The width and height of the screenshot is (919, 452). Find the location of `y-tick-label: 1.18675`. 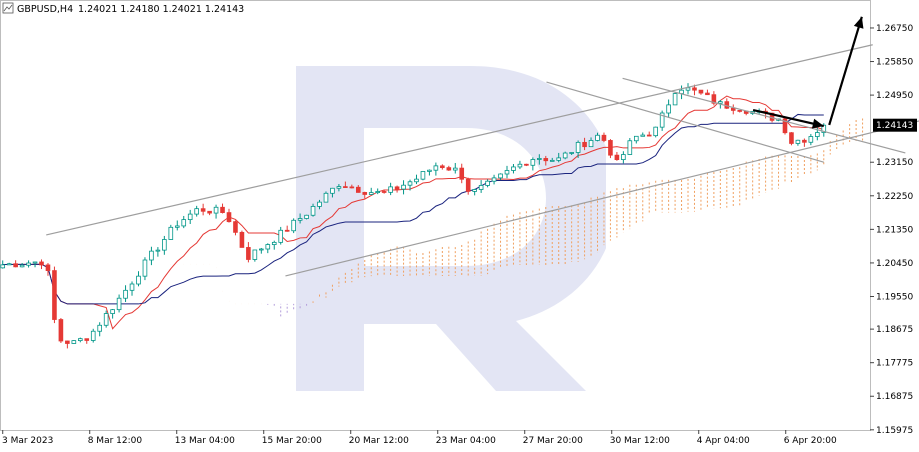

y-tick-label: 1.18675 is located at coordinates (894, 330).